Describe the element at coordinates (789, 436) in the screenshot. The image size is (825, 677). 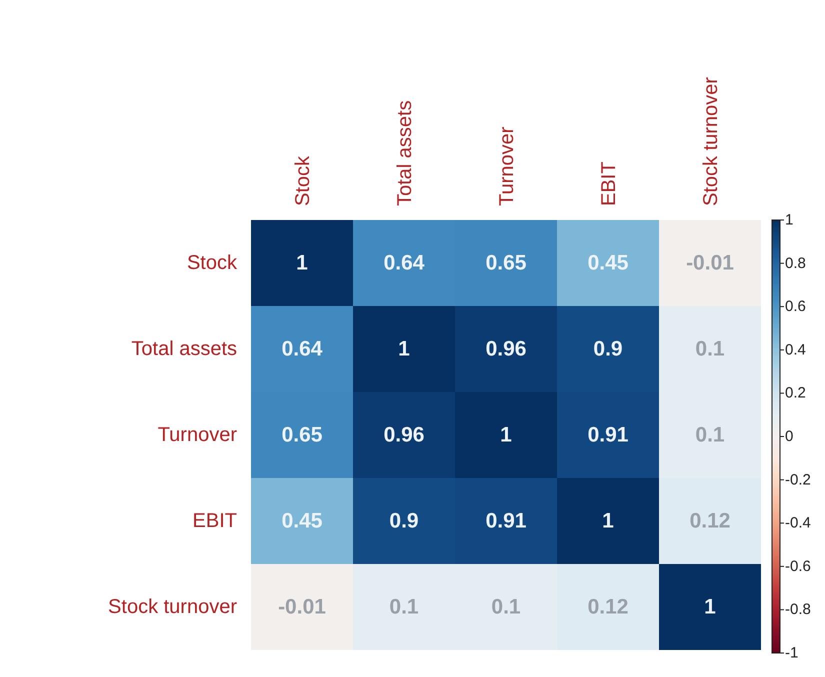
I see `color-bar-label: 0` at that location.